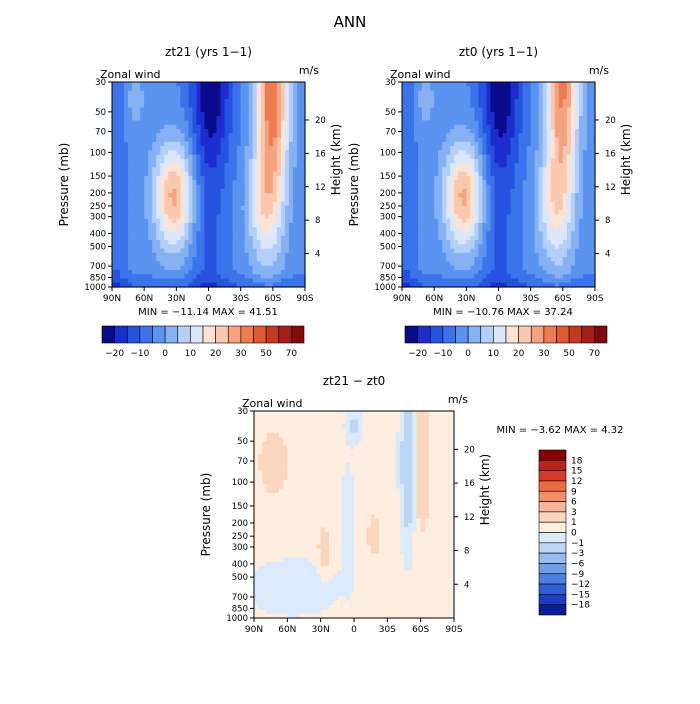 The height and width of the screenshot is (704, 700). Describe the element at coordinates (388, 218) in the screenshot. I see `y-tick-label: 300` at that location.